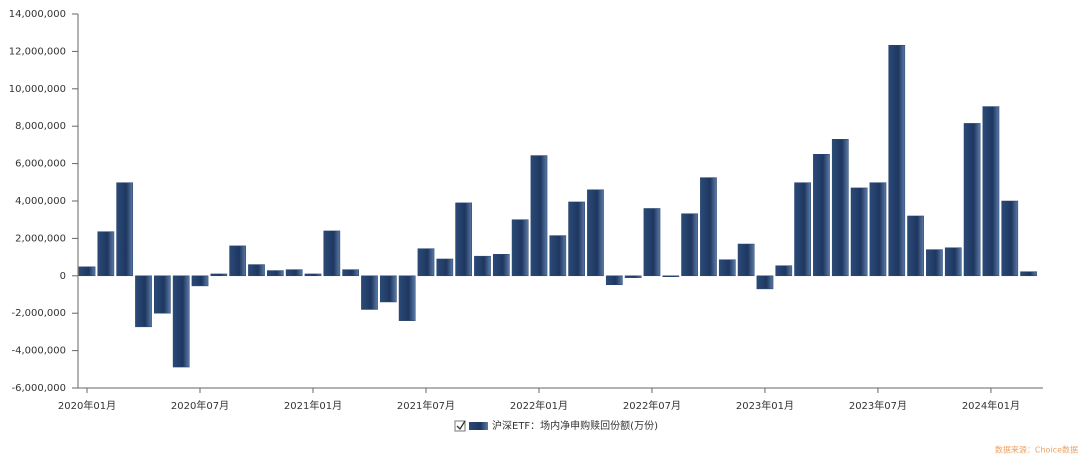 Image resolution: width=1080 pixels, height=455 pixels. I want to click on x-tick-label: 2020年07月, so click(200, 405).